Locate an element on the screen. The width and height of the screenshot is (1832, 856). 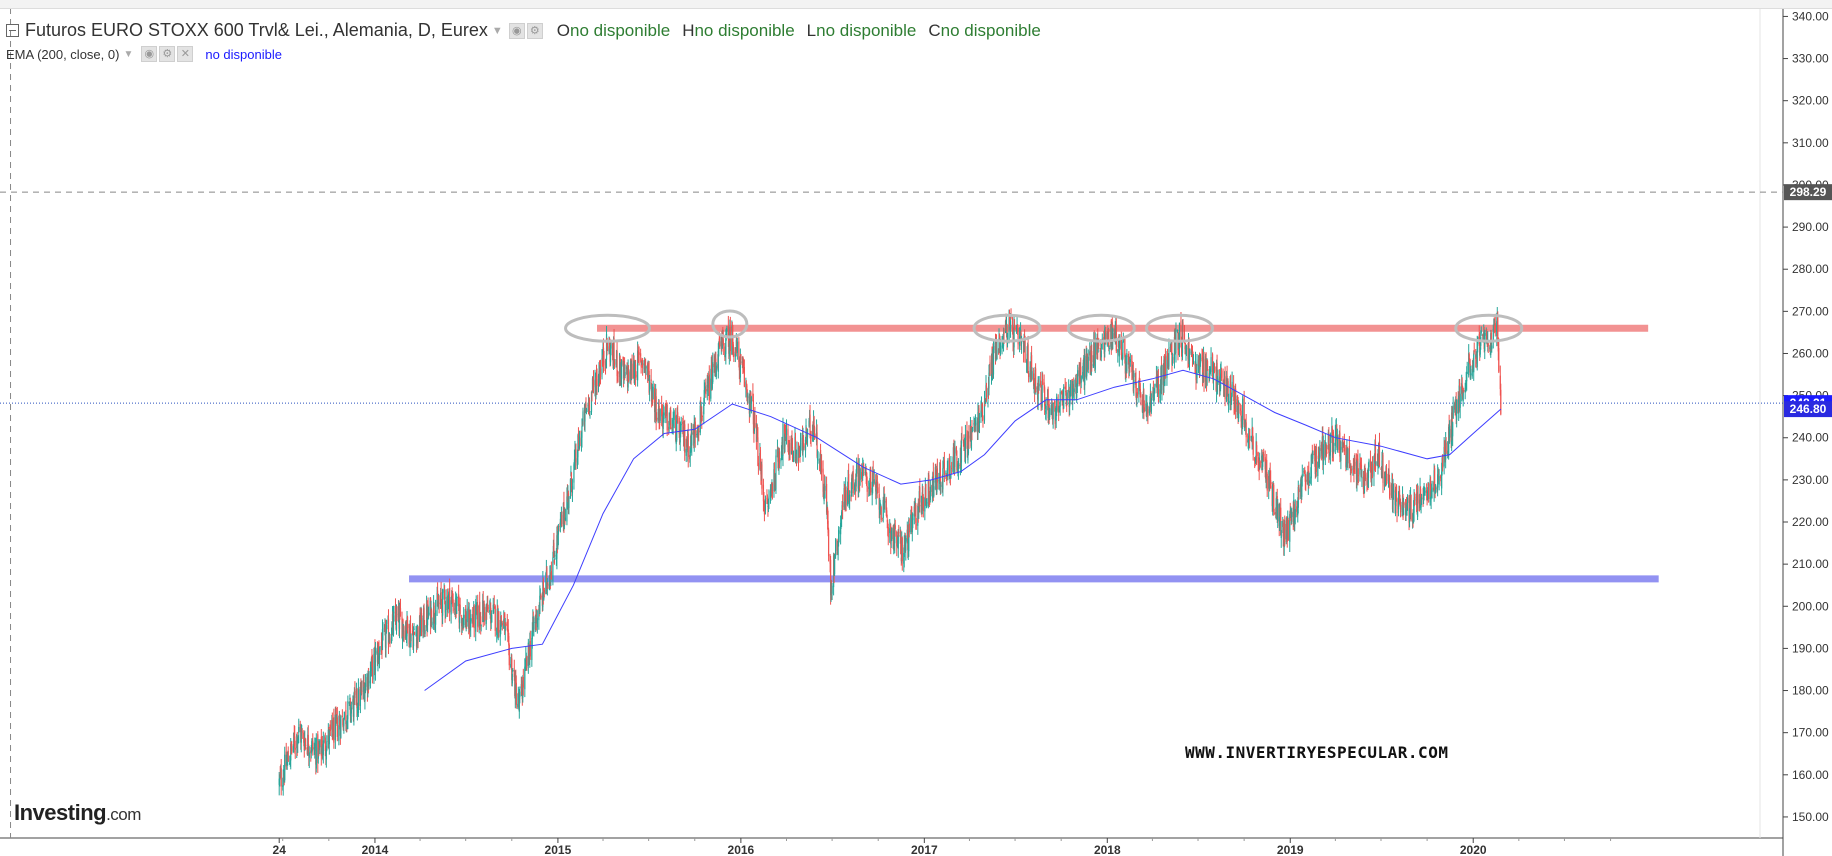
y-tick-label: 180.00 is located at coordinates (1810, 691).